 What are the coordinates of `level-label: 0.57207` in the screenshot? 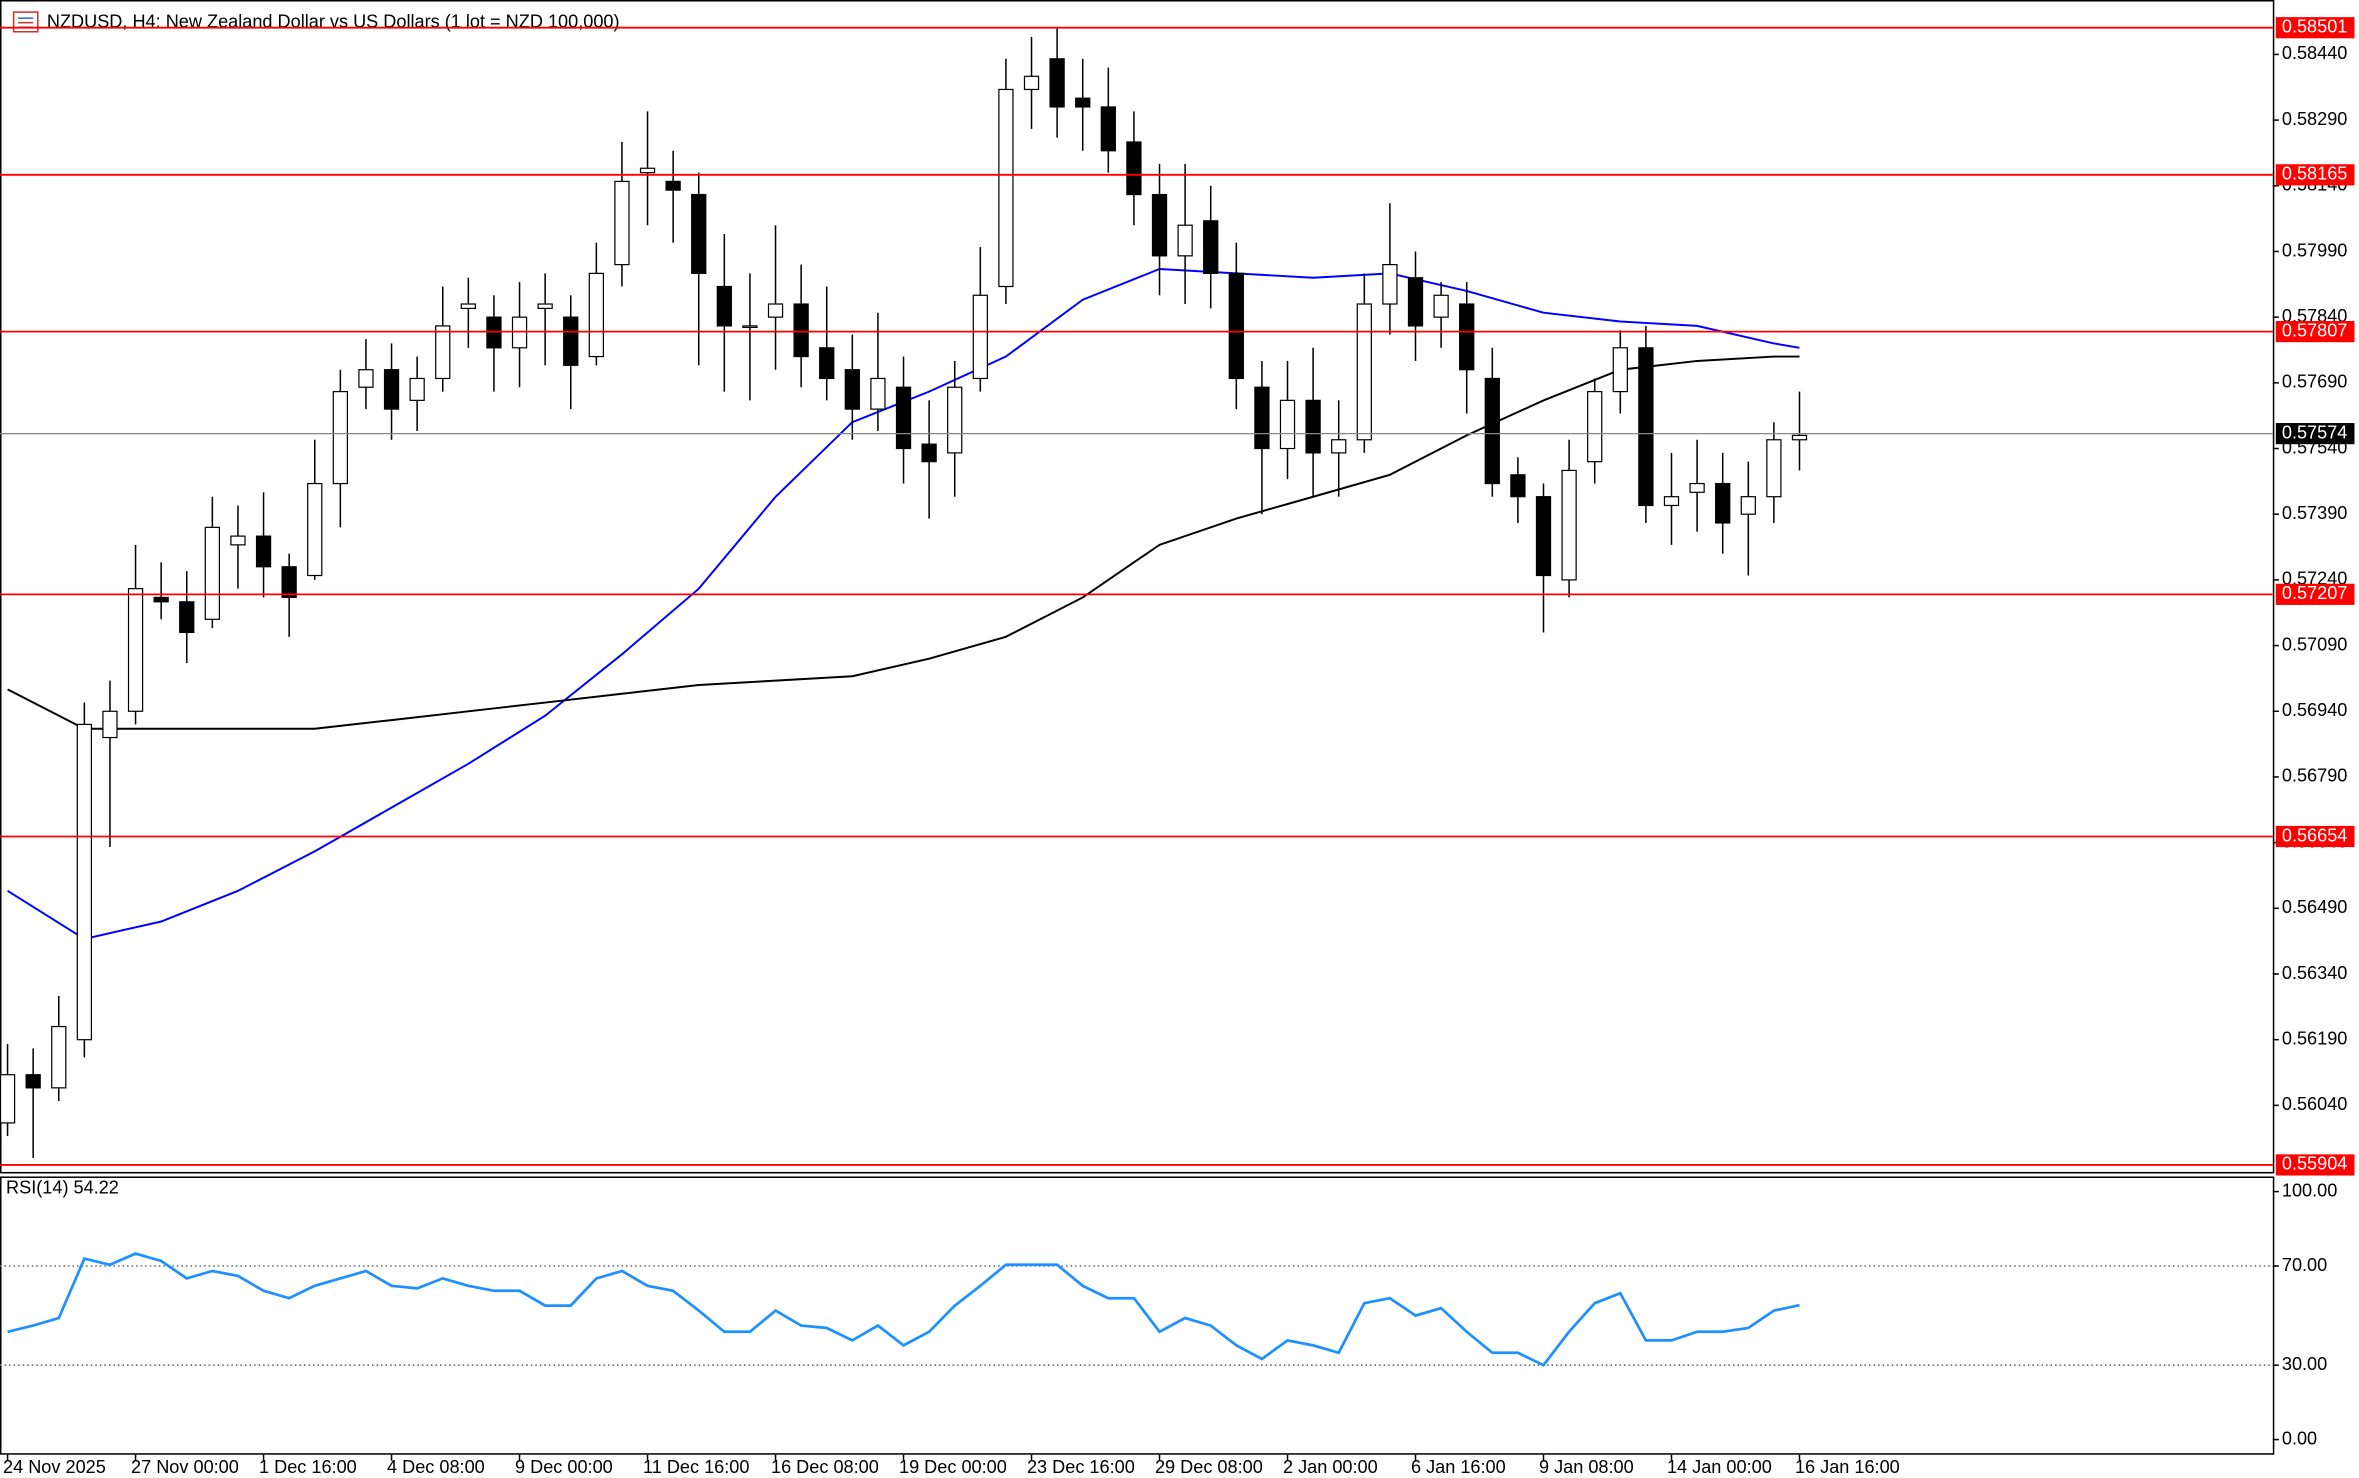 It's located at (2315, 593).